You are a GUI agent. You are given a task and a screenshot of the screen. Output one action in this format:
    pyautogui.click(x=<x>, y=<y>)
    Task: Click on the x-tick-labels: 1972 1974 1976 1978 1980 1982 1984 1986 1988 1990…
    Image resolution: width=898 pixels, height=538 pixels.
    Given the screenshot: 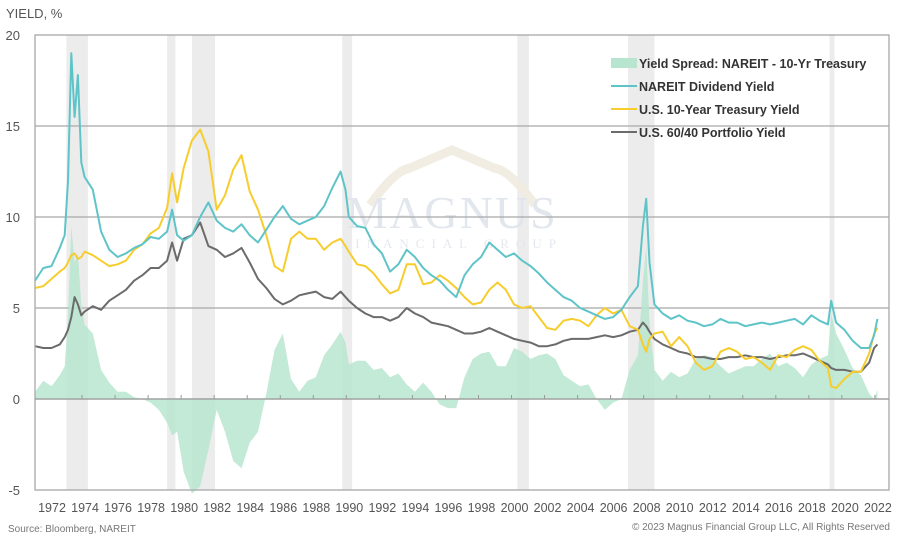 What is the action you would take?
    pyautogui.click(x=465, y=508)
    